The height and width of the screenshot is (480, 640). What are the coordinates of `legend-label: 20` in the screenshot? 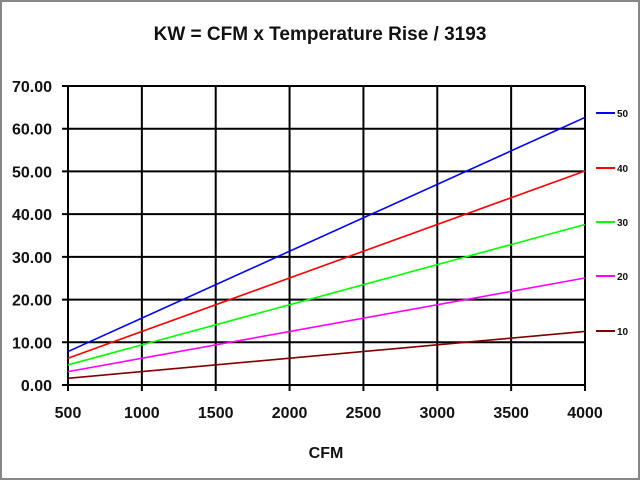 It's located at (623, 277).